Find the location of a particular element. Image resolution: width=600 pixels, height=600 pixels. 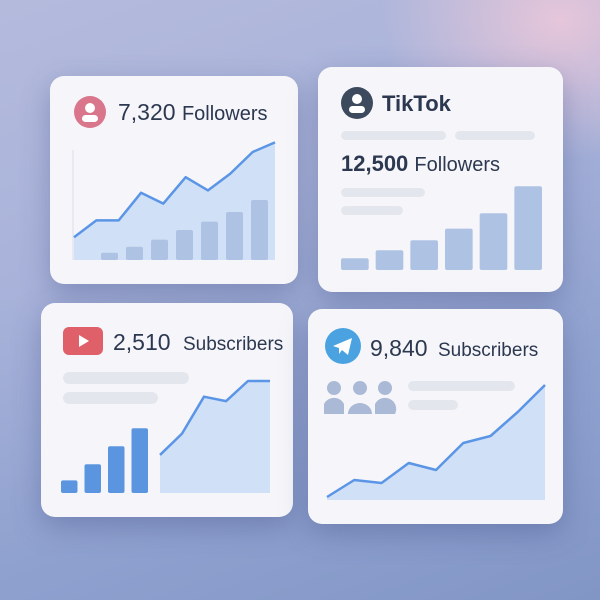

telegram-icon is located at coordinates (343, 346).